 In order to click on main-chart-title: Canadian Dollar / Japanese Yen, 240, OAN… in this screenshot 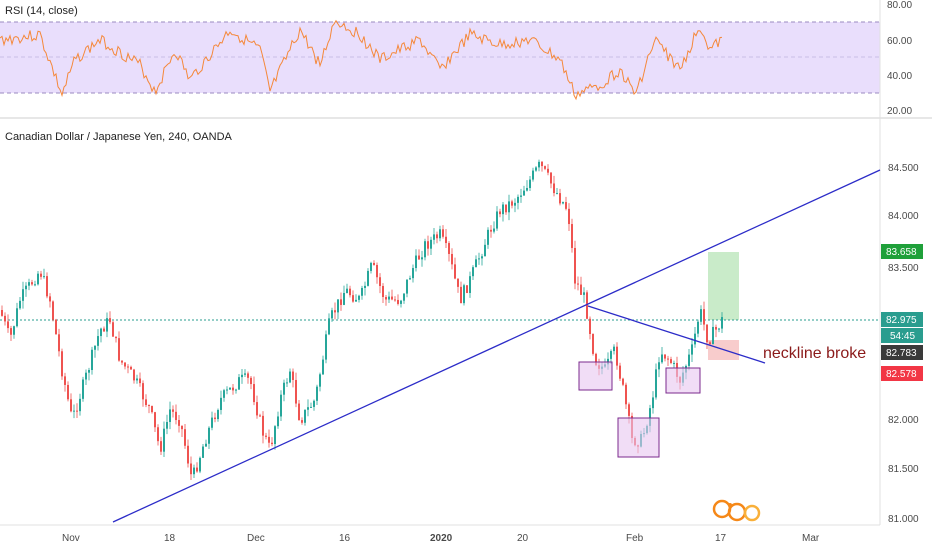, I will do `click(119, 137)`.